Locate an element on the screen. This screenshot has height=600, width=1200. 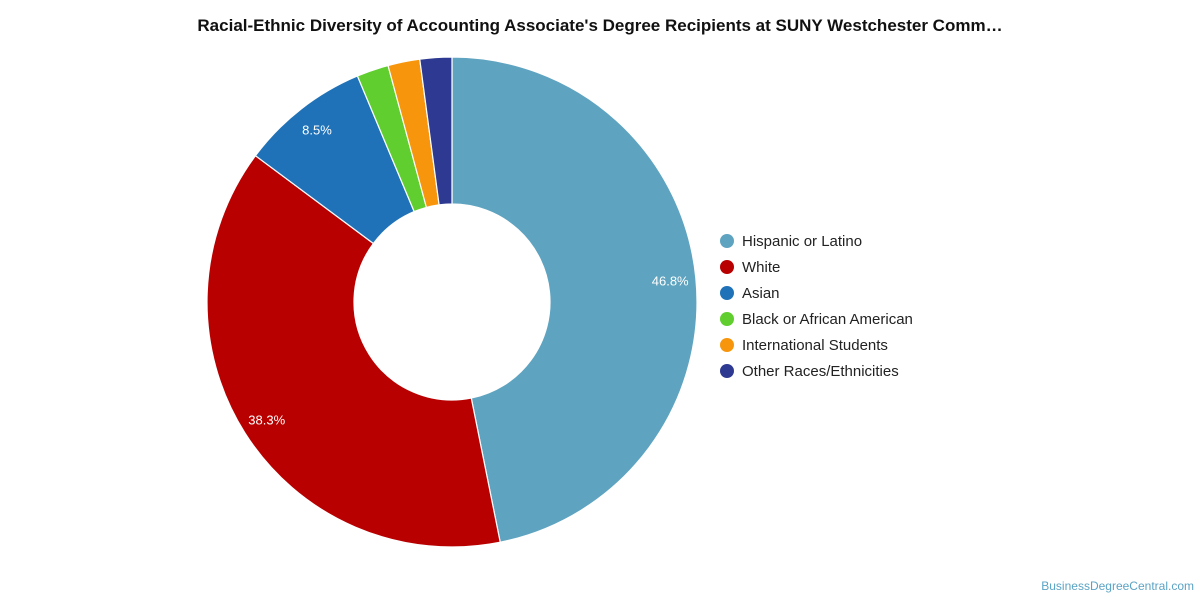
slice-label: 8.5% is located at coordinates (317, 129).